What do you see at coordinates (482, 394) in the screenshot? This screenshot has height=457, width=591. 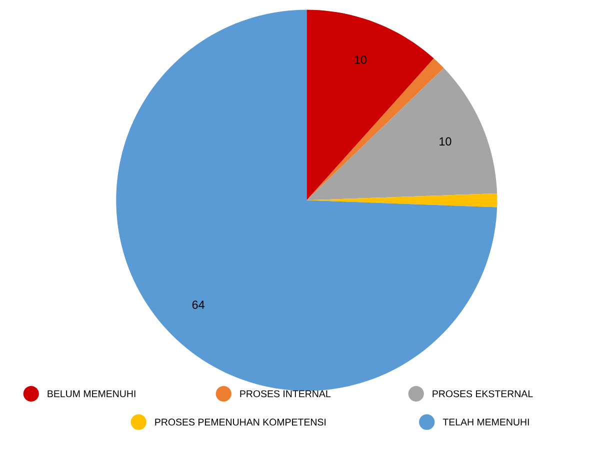 I see `legend-label: PROSES EKSTERNAL` at bounding box center [482, 394].